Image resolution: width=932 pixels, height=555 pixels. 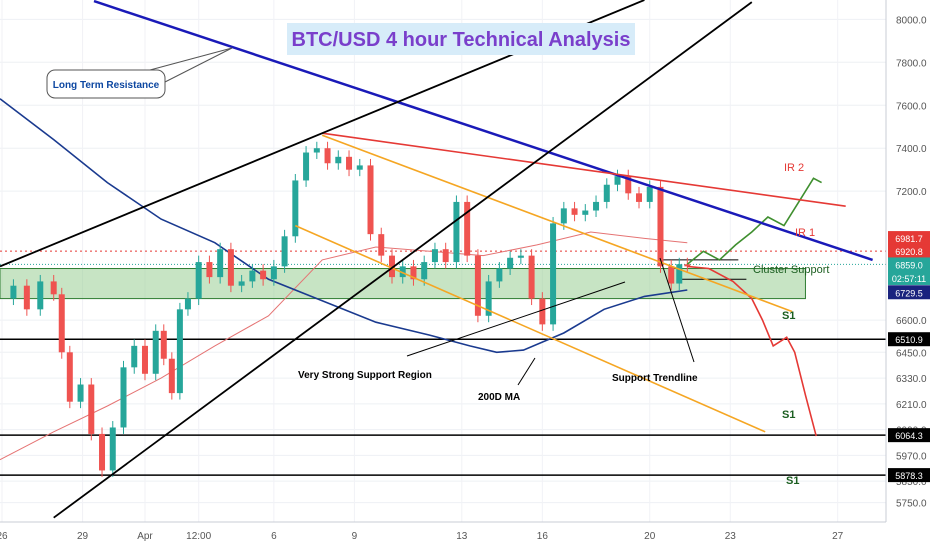 What do you see at coordinates (499, 397) in the screenshot?
I see `label-200d-ma: 200D MA` at bounding box center [499, 397].